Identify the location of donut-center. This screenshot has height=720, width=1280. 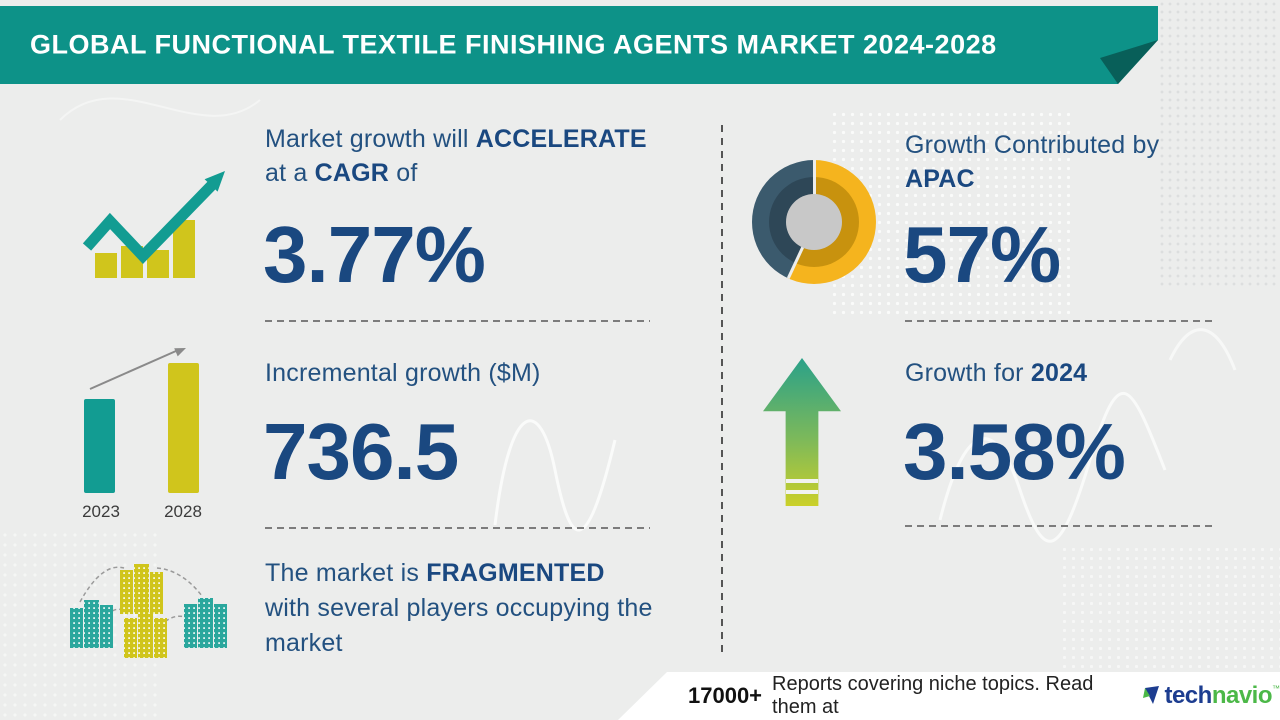
(814, 222).